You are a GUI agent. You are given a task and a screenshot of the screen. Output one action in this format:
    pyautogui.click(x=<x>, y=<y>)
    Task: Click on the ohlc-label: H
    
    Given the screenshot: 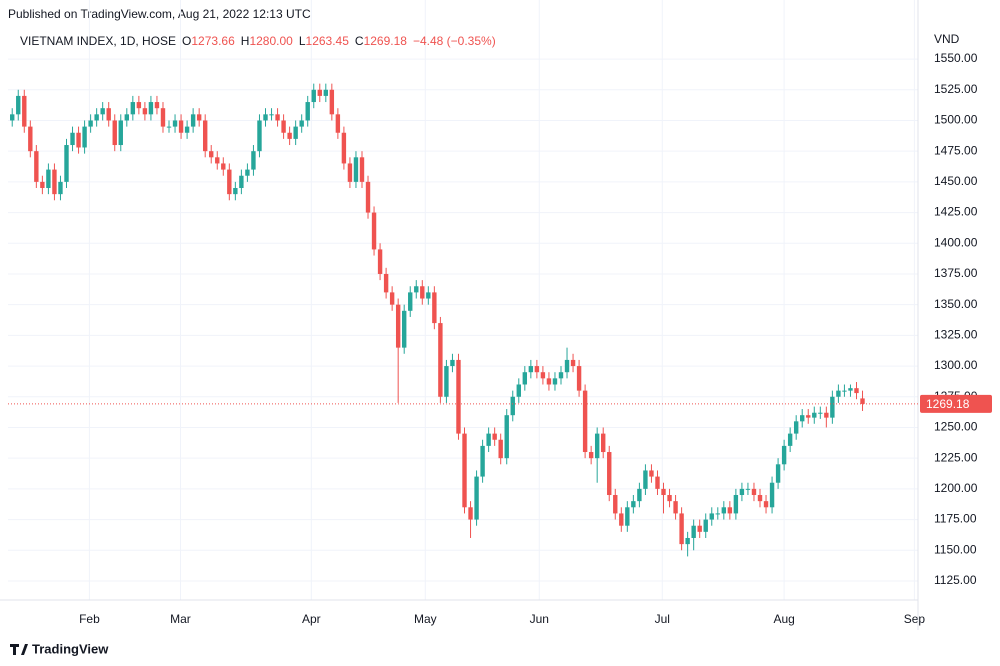 What is the action you would take?
    pyautogui.click(x=245, y=41)
    